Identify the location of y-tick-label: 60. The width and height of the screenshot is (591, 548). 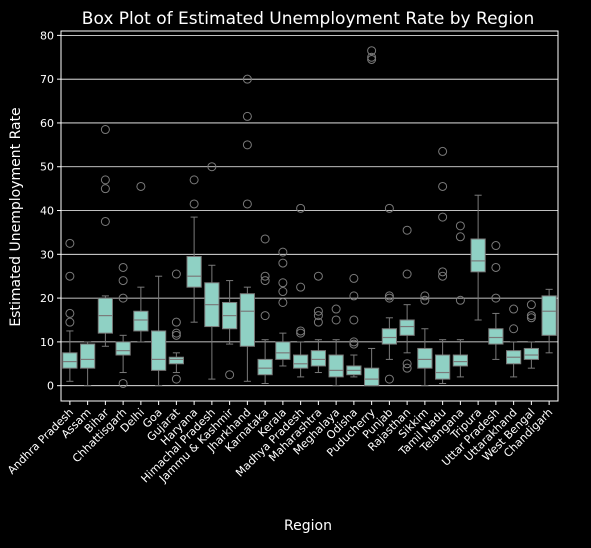
(47, 123).